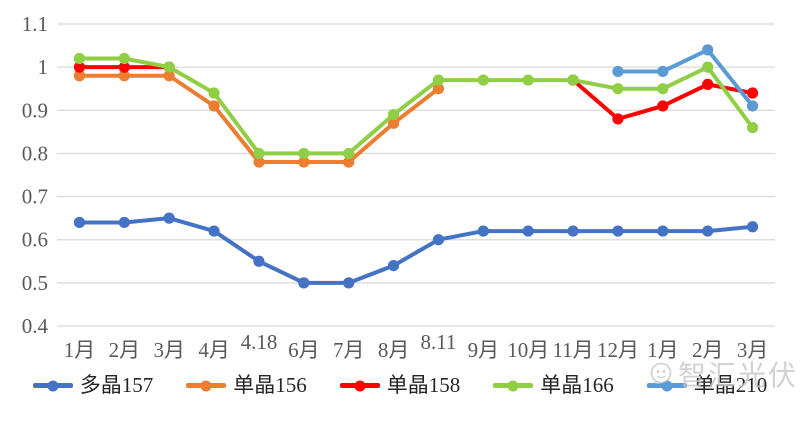 This screenshot has width=800, height=426. I want to click on x-axis-label: 8.11, so click(438, 342).